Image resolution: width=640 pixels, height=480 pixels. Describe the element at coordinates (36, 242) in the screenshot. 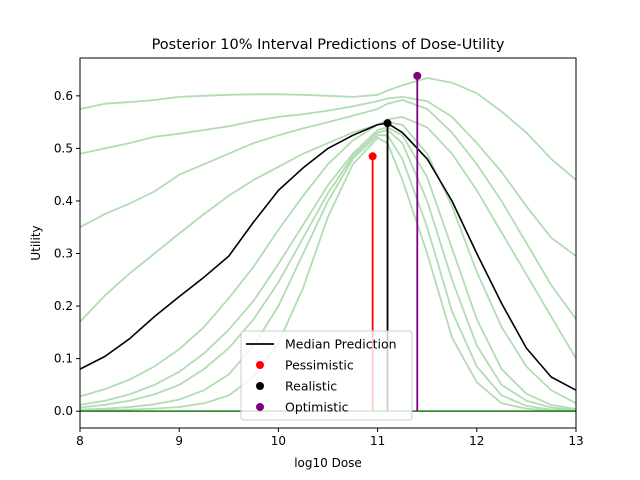

I see `y-axis-label: Utility` at that location.